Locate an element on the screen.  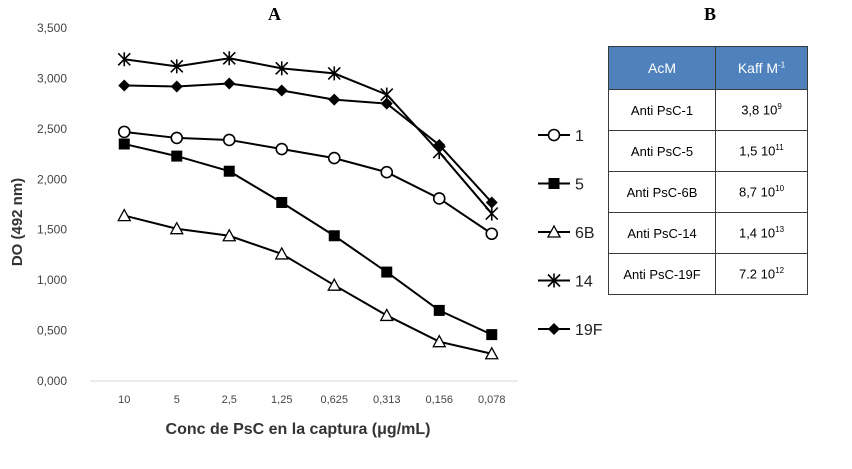
x-axis-ticks: 10 5 2,5 1,25 0,625 0,313 0,156 0,078 is located at coordinates (304, 393).